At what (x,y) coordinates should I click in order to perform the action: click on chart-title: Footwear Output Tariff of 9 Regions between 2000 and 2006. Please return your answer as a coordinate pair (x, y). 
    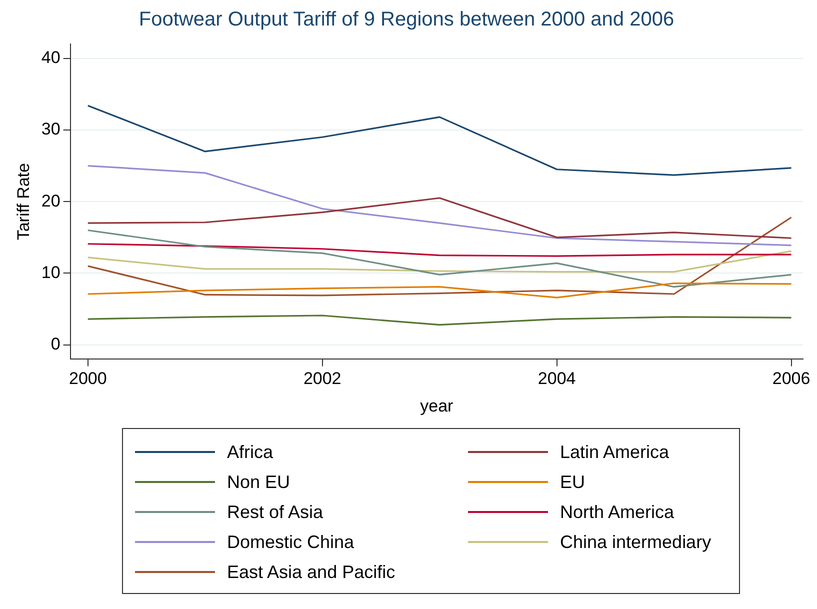
    Looking at the image, I should click on (406, 19).